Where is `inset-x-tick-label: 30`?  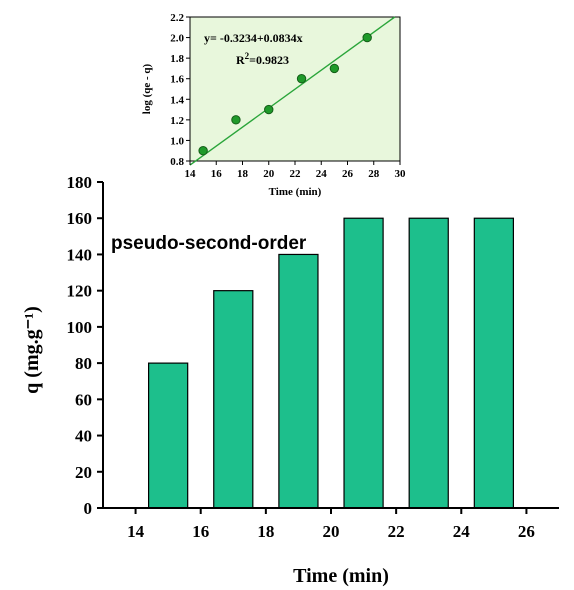 inset-x-tick-label: 30 is located at coordinates (401, 174).